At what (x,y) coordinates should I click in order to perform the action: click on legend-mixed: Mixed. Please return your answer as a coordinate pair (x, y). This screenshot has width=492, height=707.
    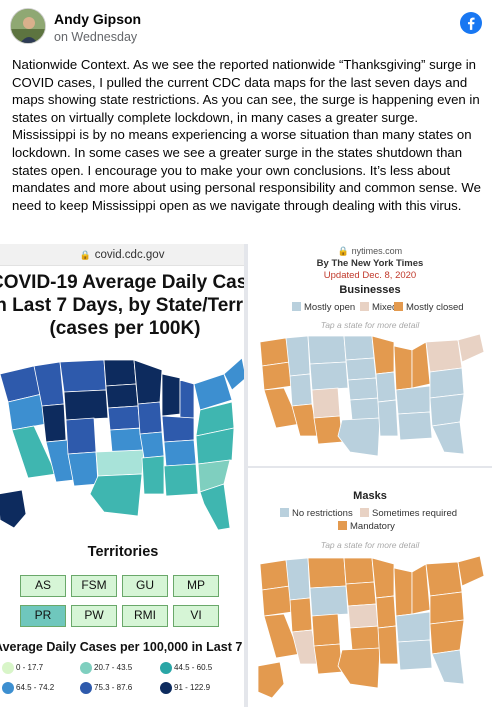
    Looking at the image, I should click on (378, 307).